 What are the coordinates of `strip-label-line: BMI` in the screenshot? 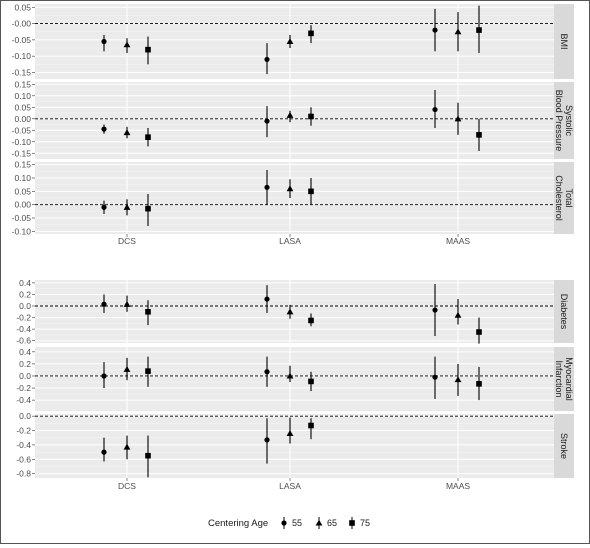 It's located at (564, 41).